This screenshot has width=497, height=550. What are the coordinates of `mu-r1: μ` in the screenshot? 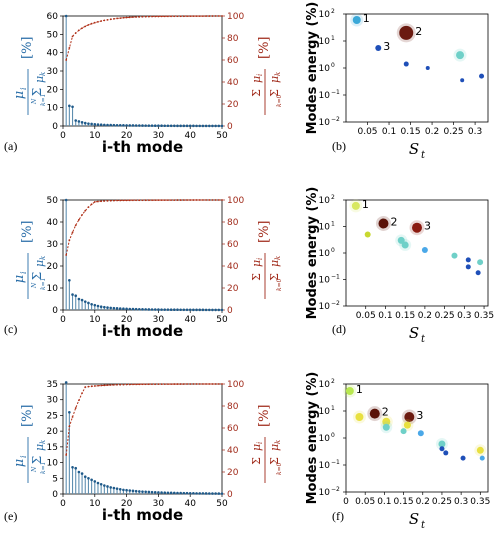 It's located at (256, 263).